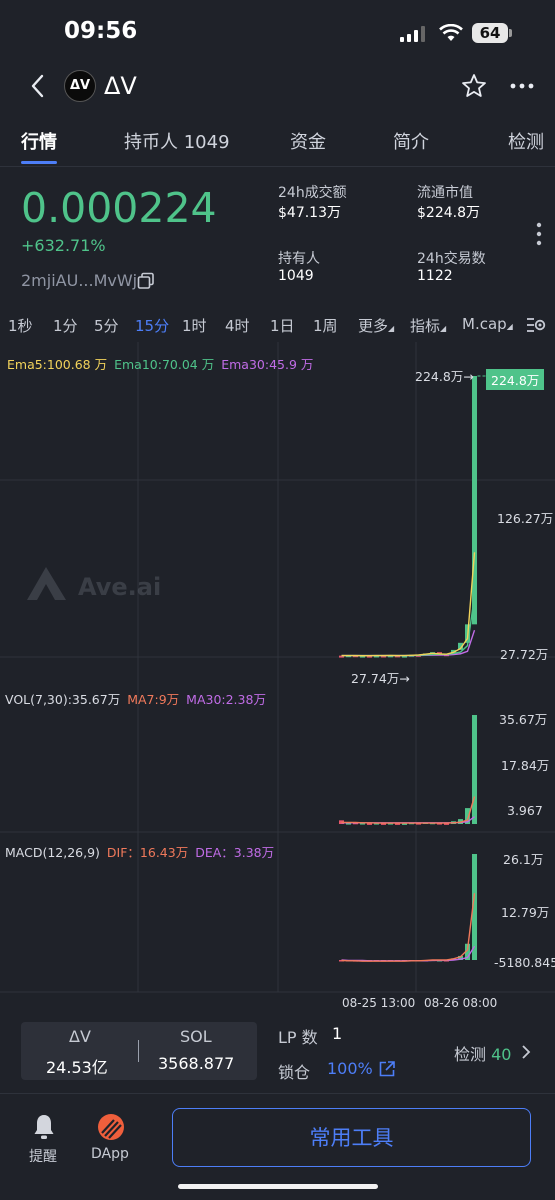  Describe the element at coordinates (63, 699) in the screenshot. I see `vol-legend: VOL(7,30):35.67万` at that location.